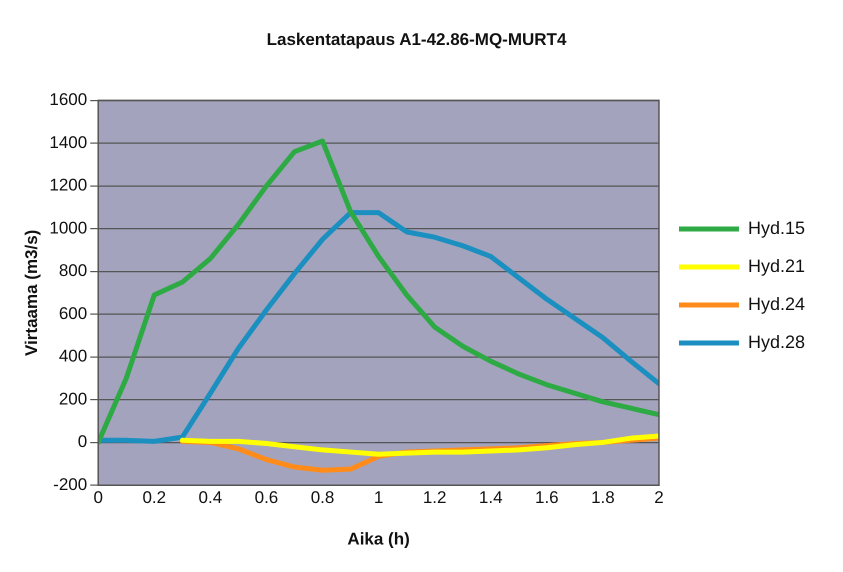 This screenshot has width=843, height=572. I want to click on y-tick-label: 1000, so click(68, 228).